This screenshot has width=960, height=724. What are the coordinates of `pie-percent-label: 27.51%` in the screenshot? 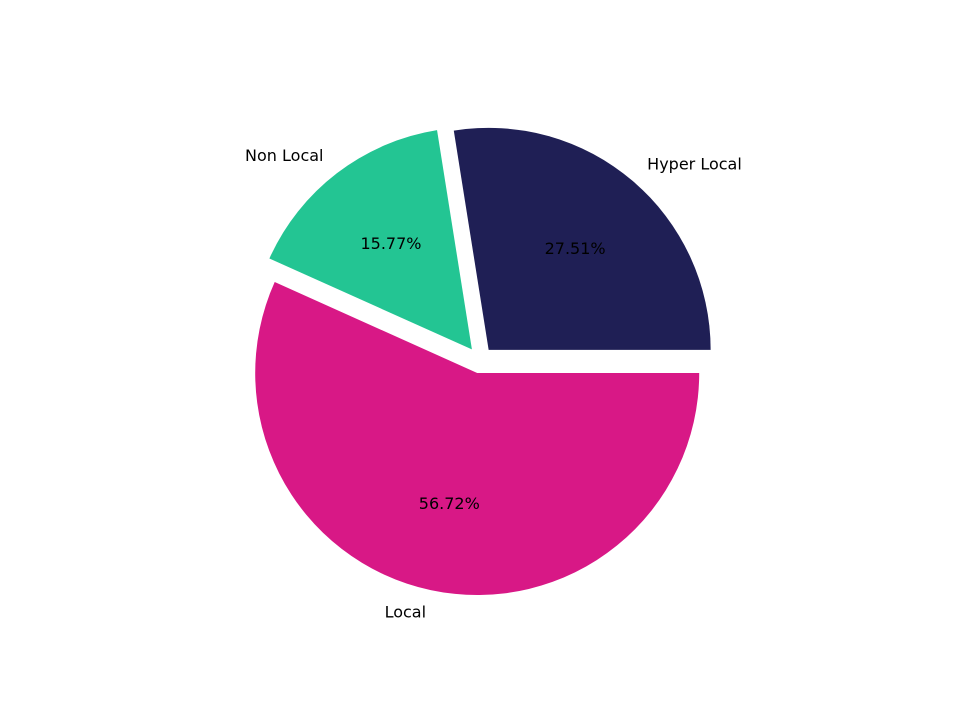 It's located at (575, 248).